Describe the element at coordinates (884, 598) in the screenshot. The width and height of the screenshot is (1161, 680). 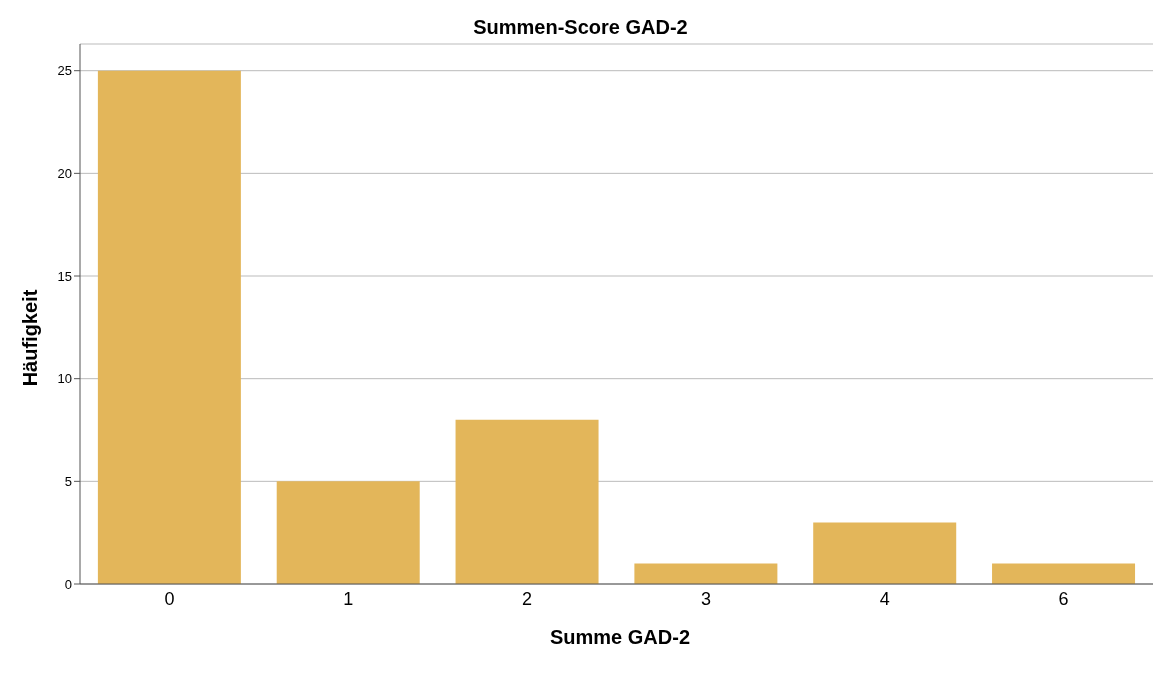
I see `x-tick-label: 4` at that location.